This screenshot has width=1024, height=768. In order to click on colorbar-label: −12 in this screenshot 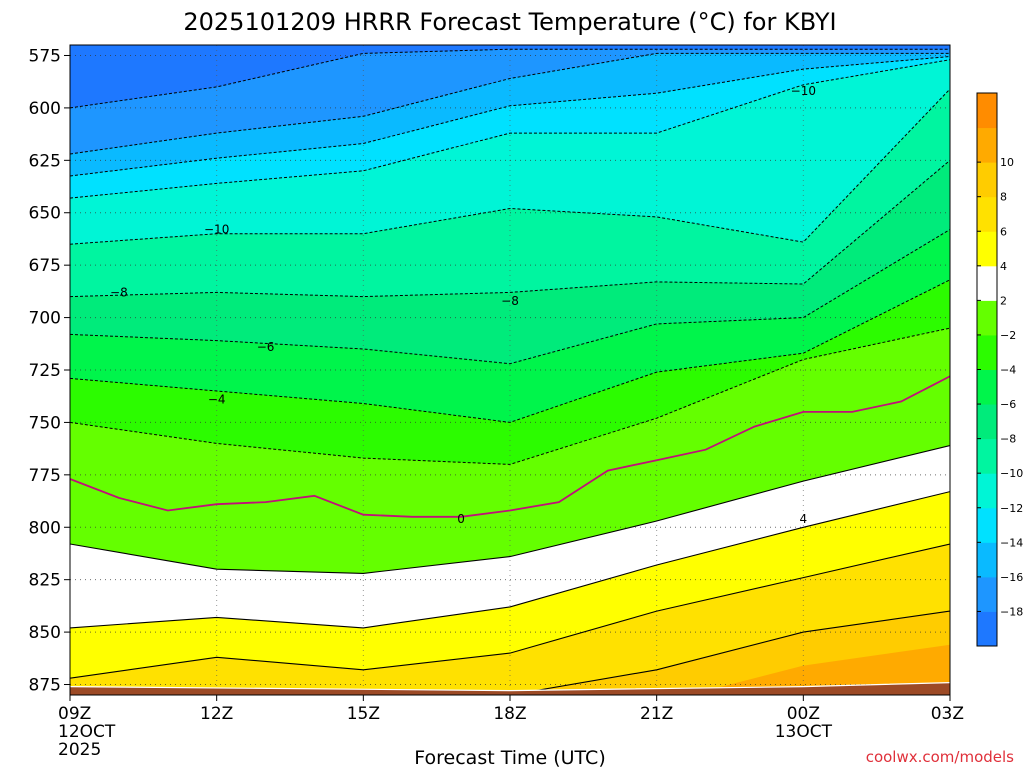, I will do `click(1011, 508)`.